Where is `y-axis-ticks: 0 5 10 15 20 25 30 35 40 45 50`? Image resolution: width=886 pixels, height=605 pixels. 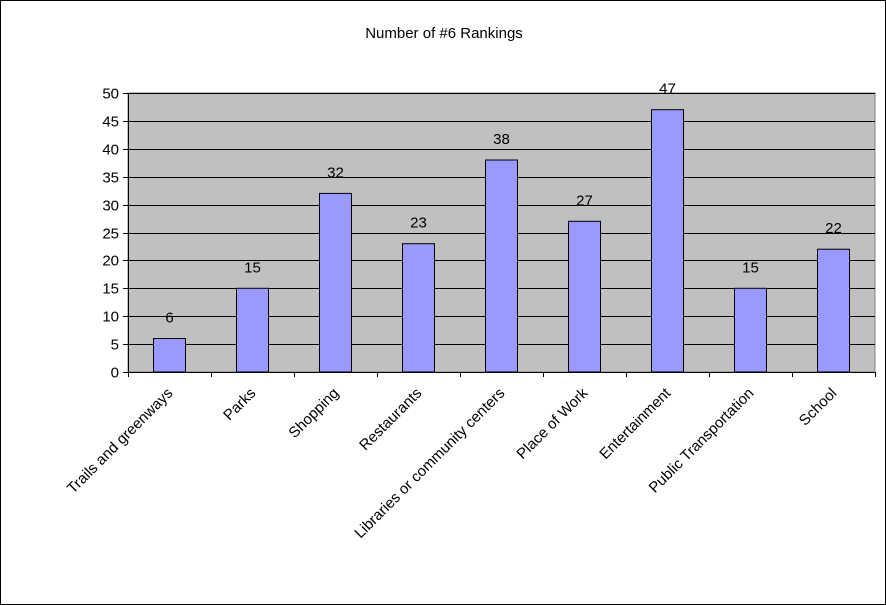 y-axis-ticks: 0 5 10 15 20 25 30 35 40 45 50 is located at coordinates (115, 234).